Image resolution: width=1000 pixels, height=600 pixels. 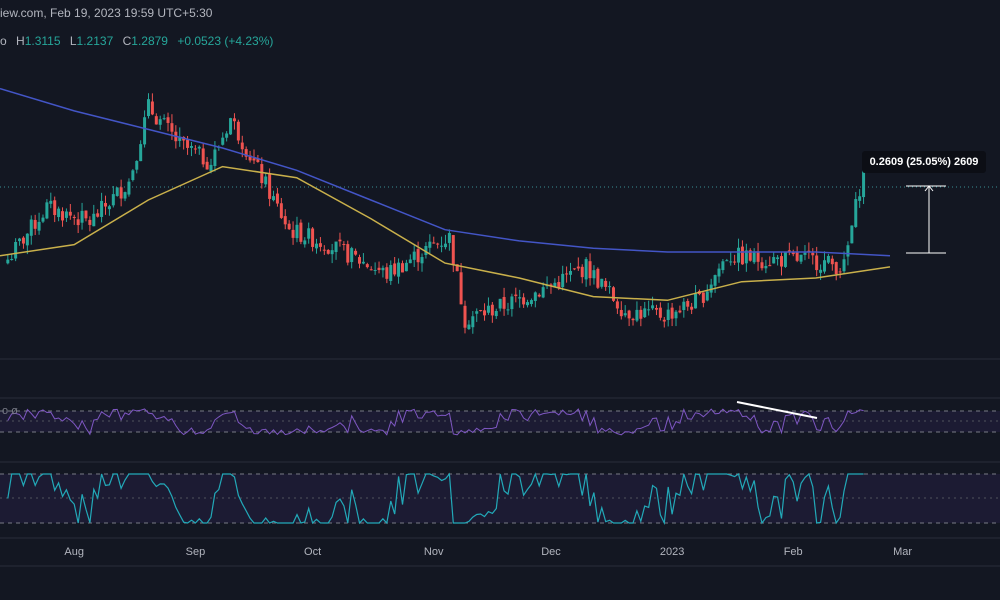 What do you see at coordinates (434, 552) in the screenshot?
I see `x-tick-label: Nov` at bounding box center [434, 552].